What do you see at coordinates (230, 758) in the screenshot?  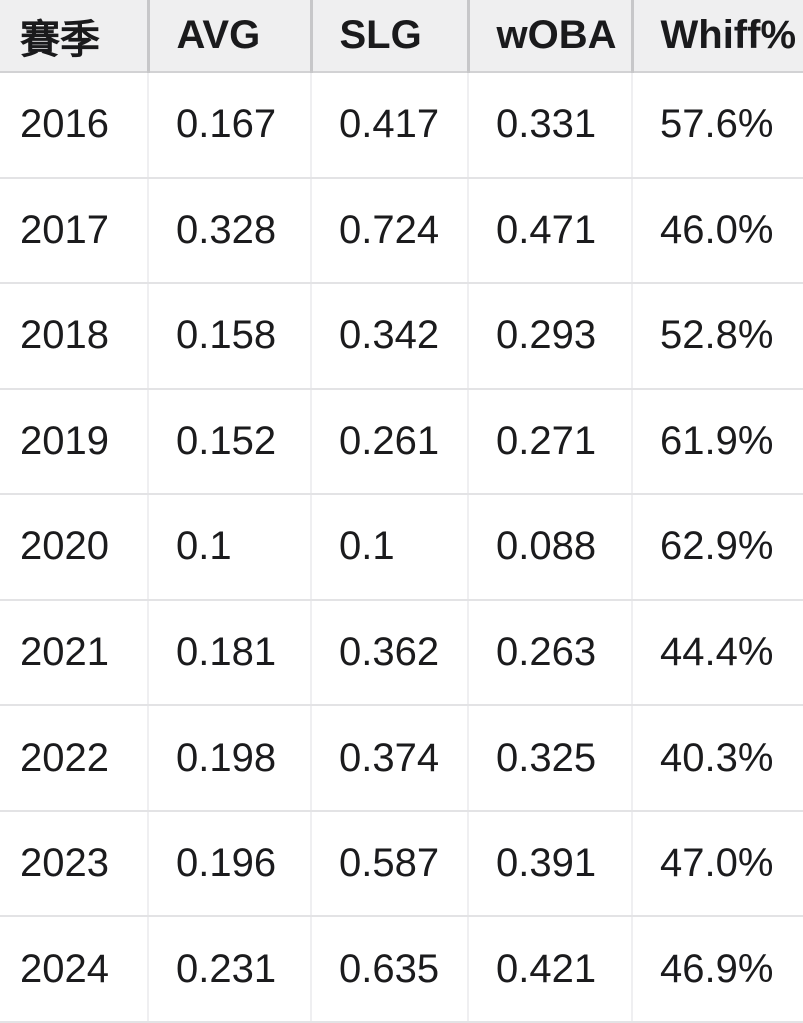 I see `cell-avg: 0.198` at bounding box center [230, 758].